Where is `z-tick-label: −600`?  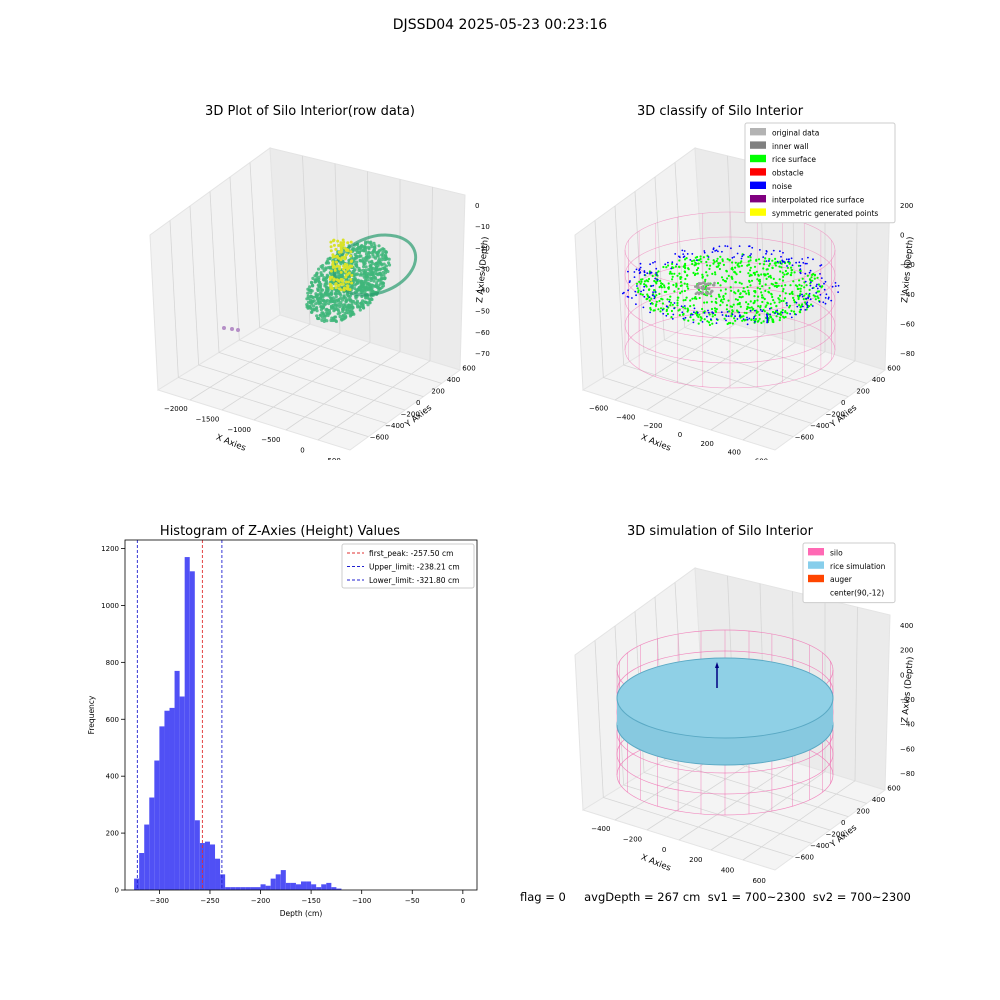
z-tick-label: −600 is located at coordinates (907, 324).